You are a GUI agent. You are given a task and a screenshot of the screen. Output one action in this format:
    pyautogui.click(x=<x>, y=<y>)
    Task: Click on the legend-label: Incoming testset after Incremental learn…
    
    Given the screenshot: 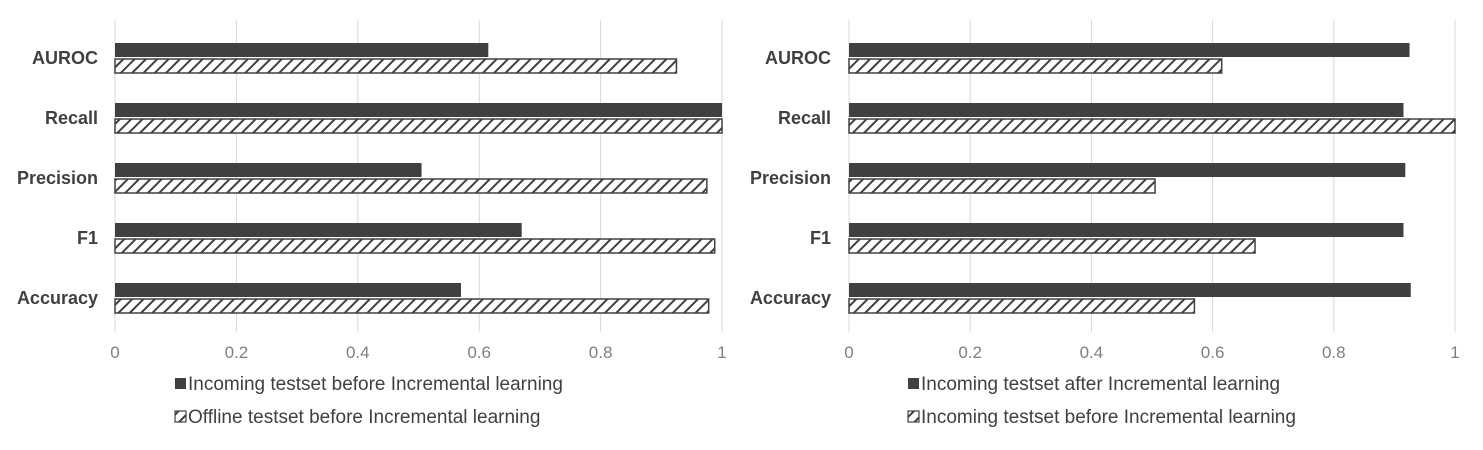 What is the action you would take?
    pyautogui.click(x=1100, y=384)
    